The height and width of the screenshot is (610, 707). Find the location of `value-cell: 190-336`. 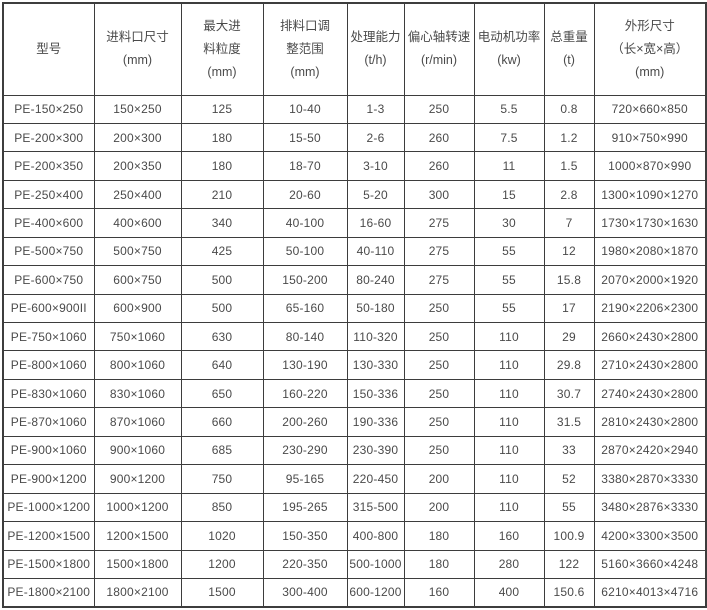

value-cell: 190-336 is located at coordinates (375, 422).